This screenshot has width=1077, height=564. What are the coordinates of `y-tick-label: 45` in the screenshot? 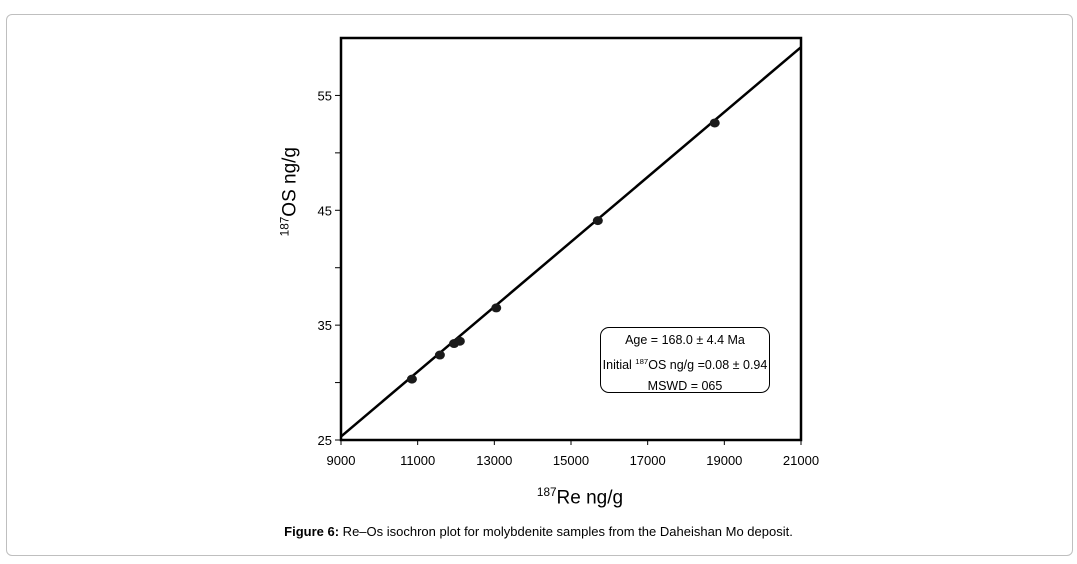 It's located at (325, 210).